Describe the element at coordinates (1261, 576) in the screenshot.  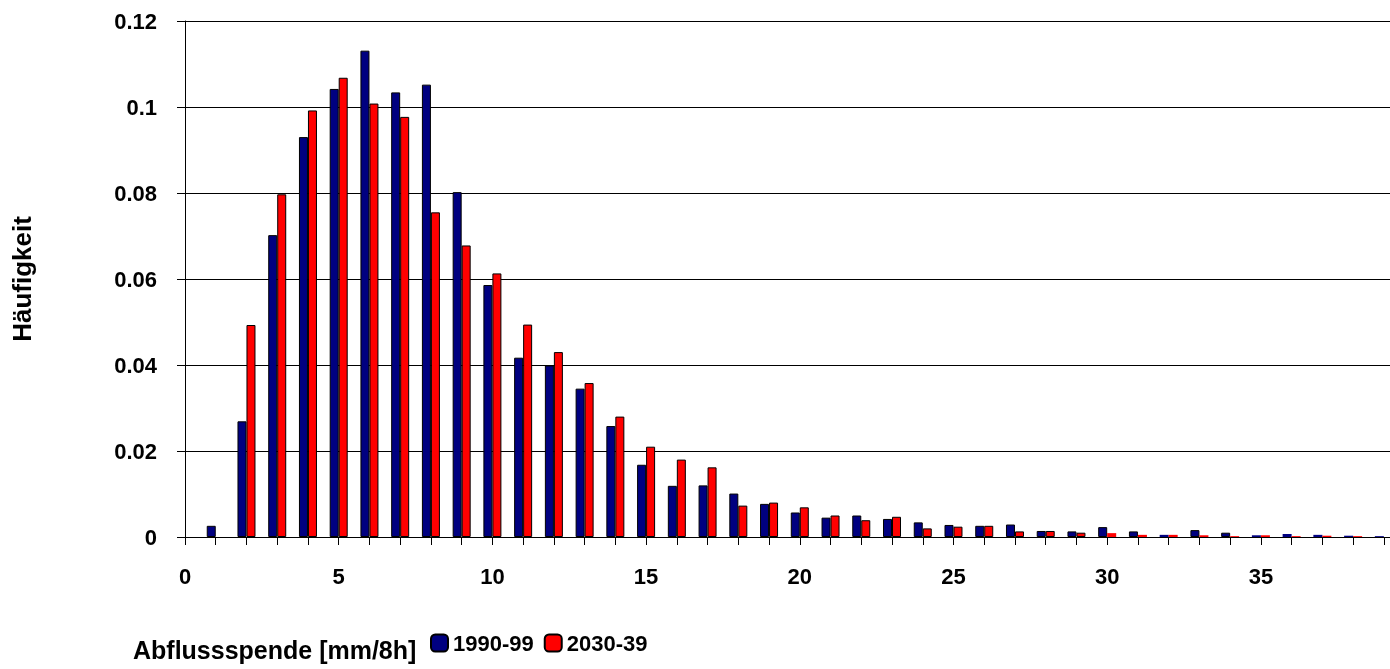
I see `x-tick-label: 35` at that location.